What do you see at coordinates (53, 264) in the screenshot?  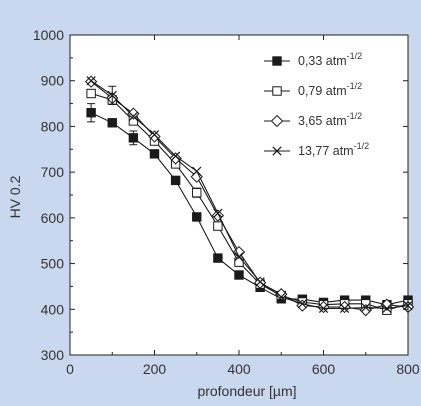 I see `y-tick-label: 500` at bounding box center [53, 264].